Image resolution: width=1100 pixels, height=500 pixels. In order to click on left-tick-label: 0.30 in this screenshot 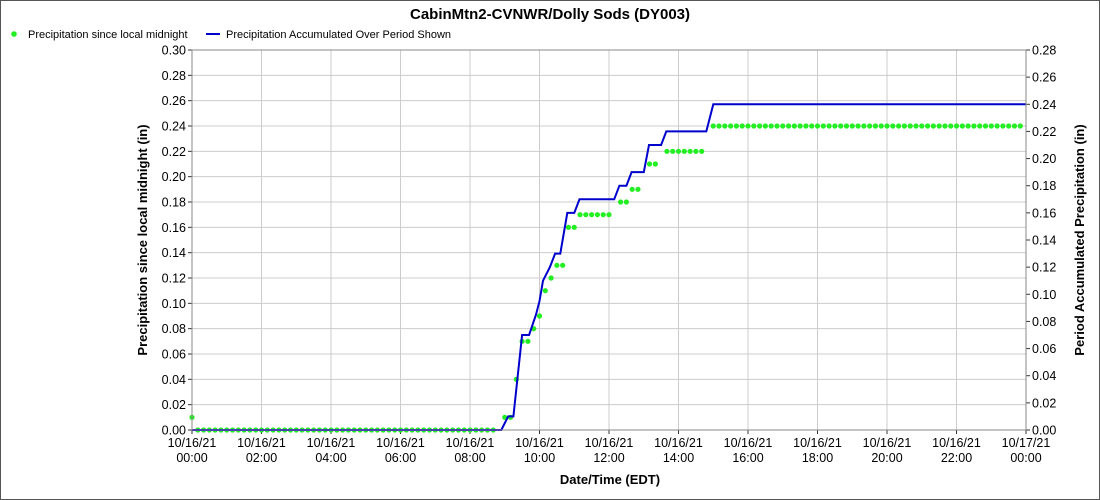, I will do `click(174, 51)`.